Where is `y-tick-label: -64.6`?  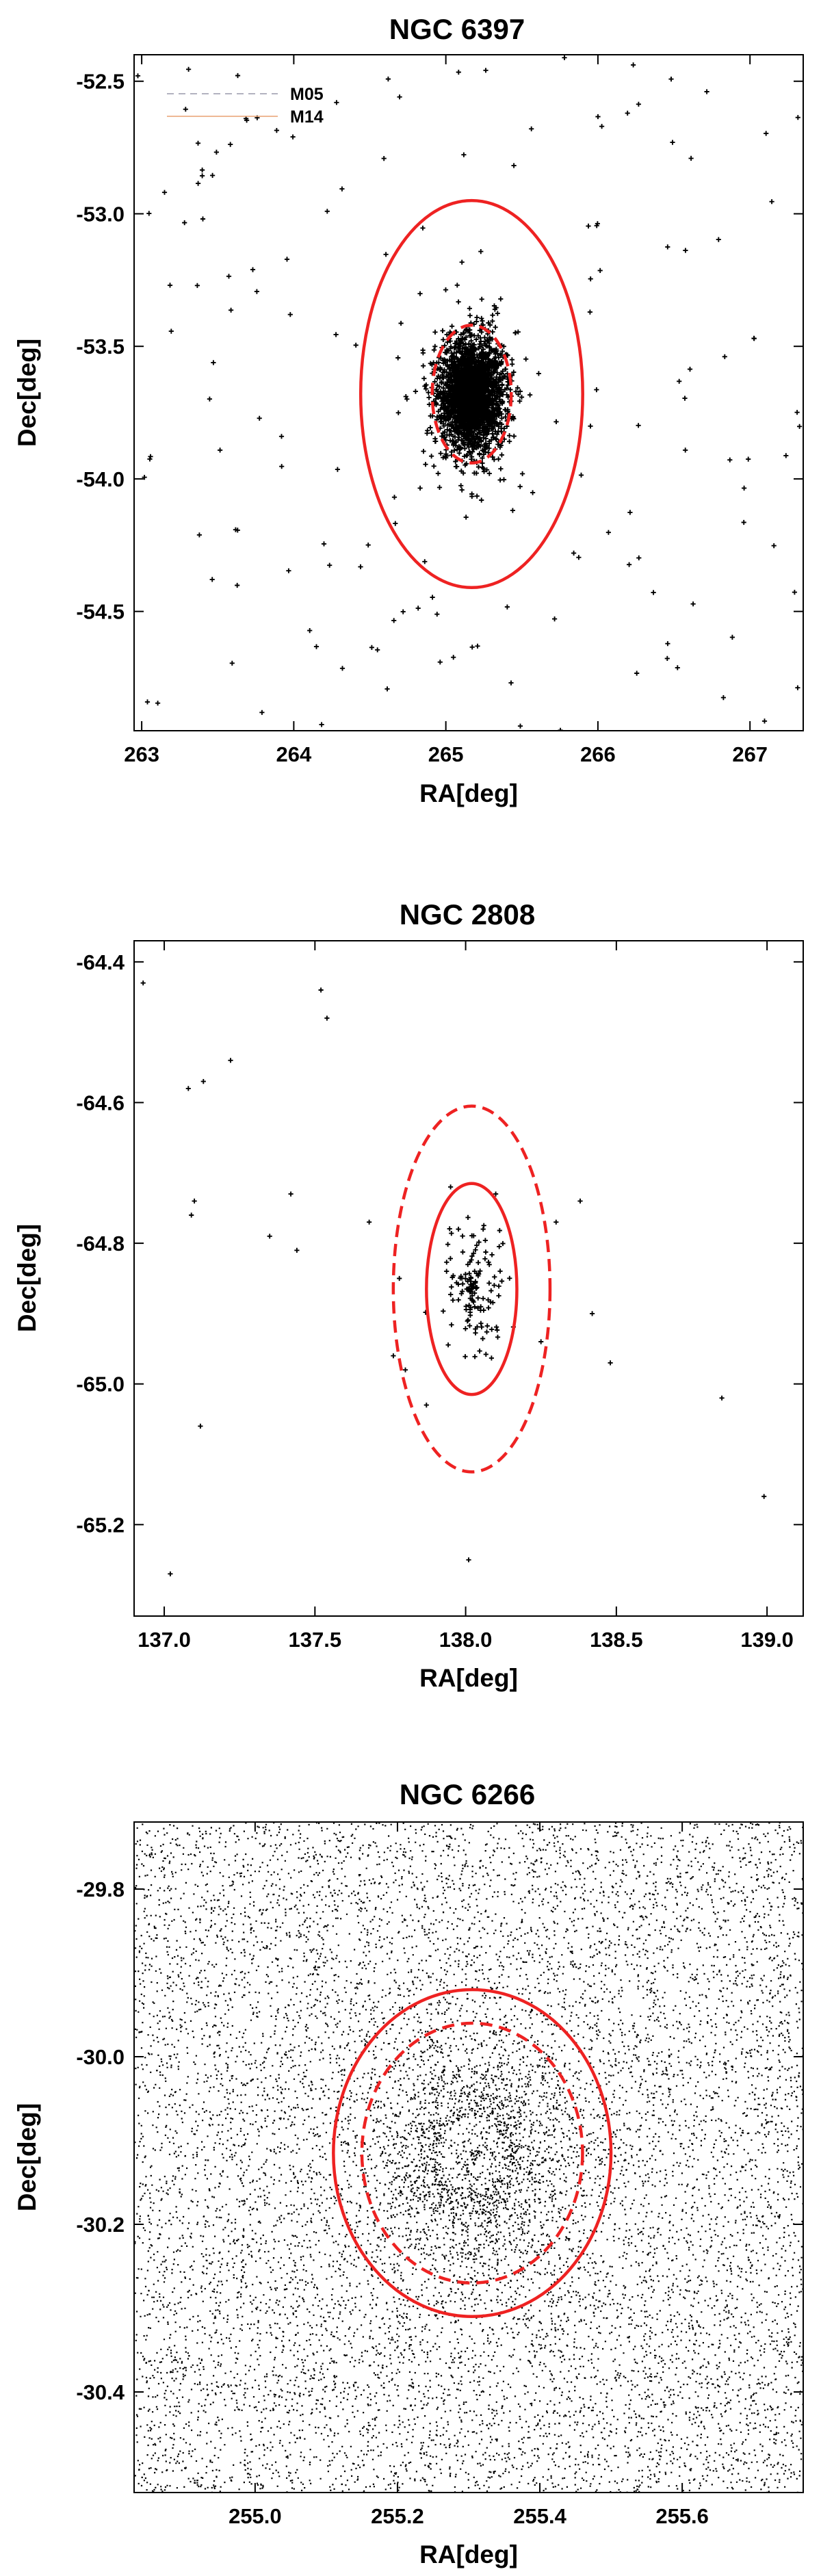
y-tick-label: -64.6 is located at coordinates (100, 1103).